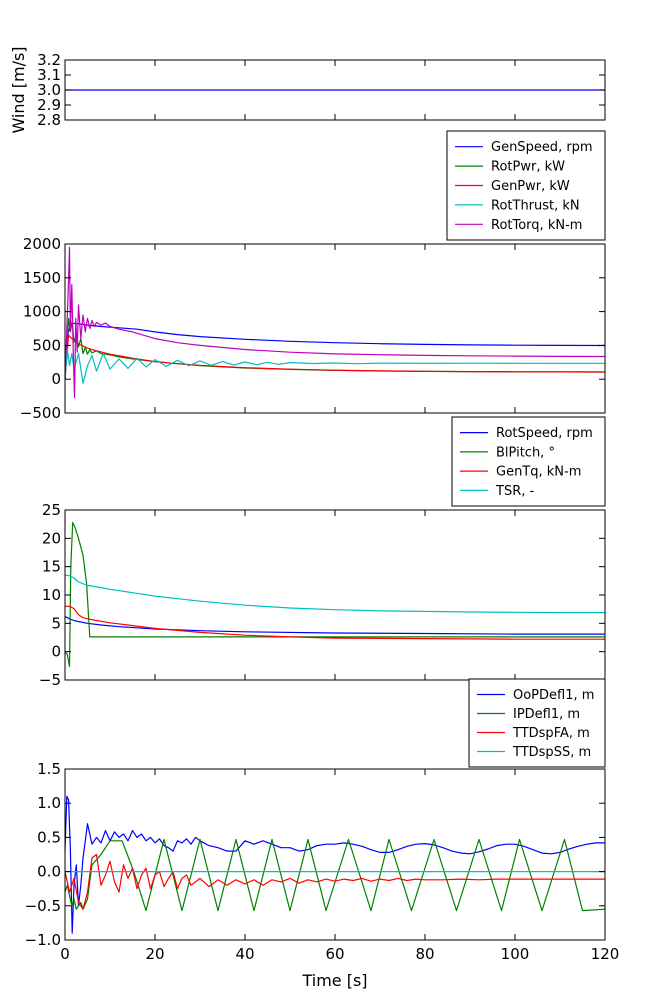 This screenshot has width=650, height=1000. Describe the element at coordinates (244, 954) in the screenshot. I see `x-tick-label: 40` at that location.